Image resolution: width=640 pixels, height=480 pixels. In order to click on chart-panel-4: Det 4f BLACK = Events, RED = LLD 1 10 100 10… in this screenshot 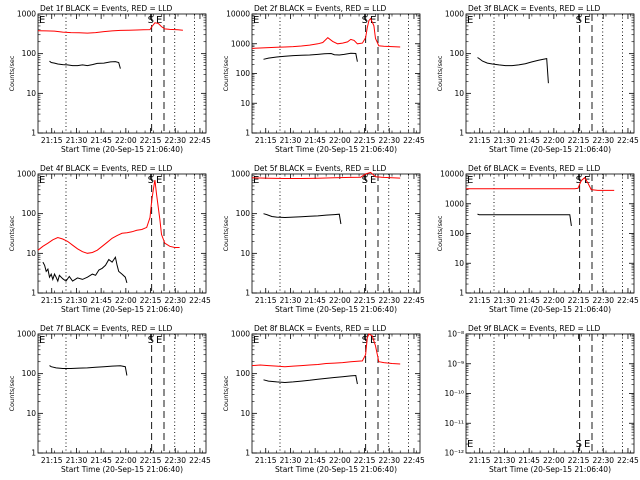, I will do `click(109, 239)`.